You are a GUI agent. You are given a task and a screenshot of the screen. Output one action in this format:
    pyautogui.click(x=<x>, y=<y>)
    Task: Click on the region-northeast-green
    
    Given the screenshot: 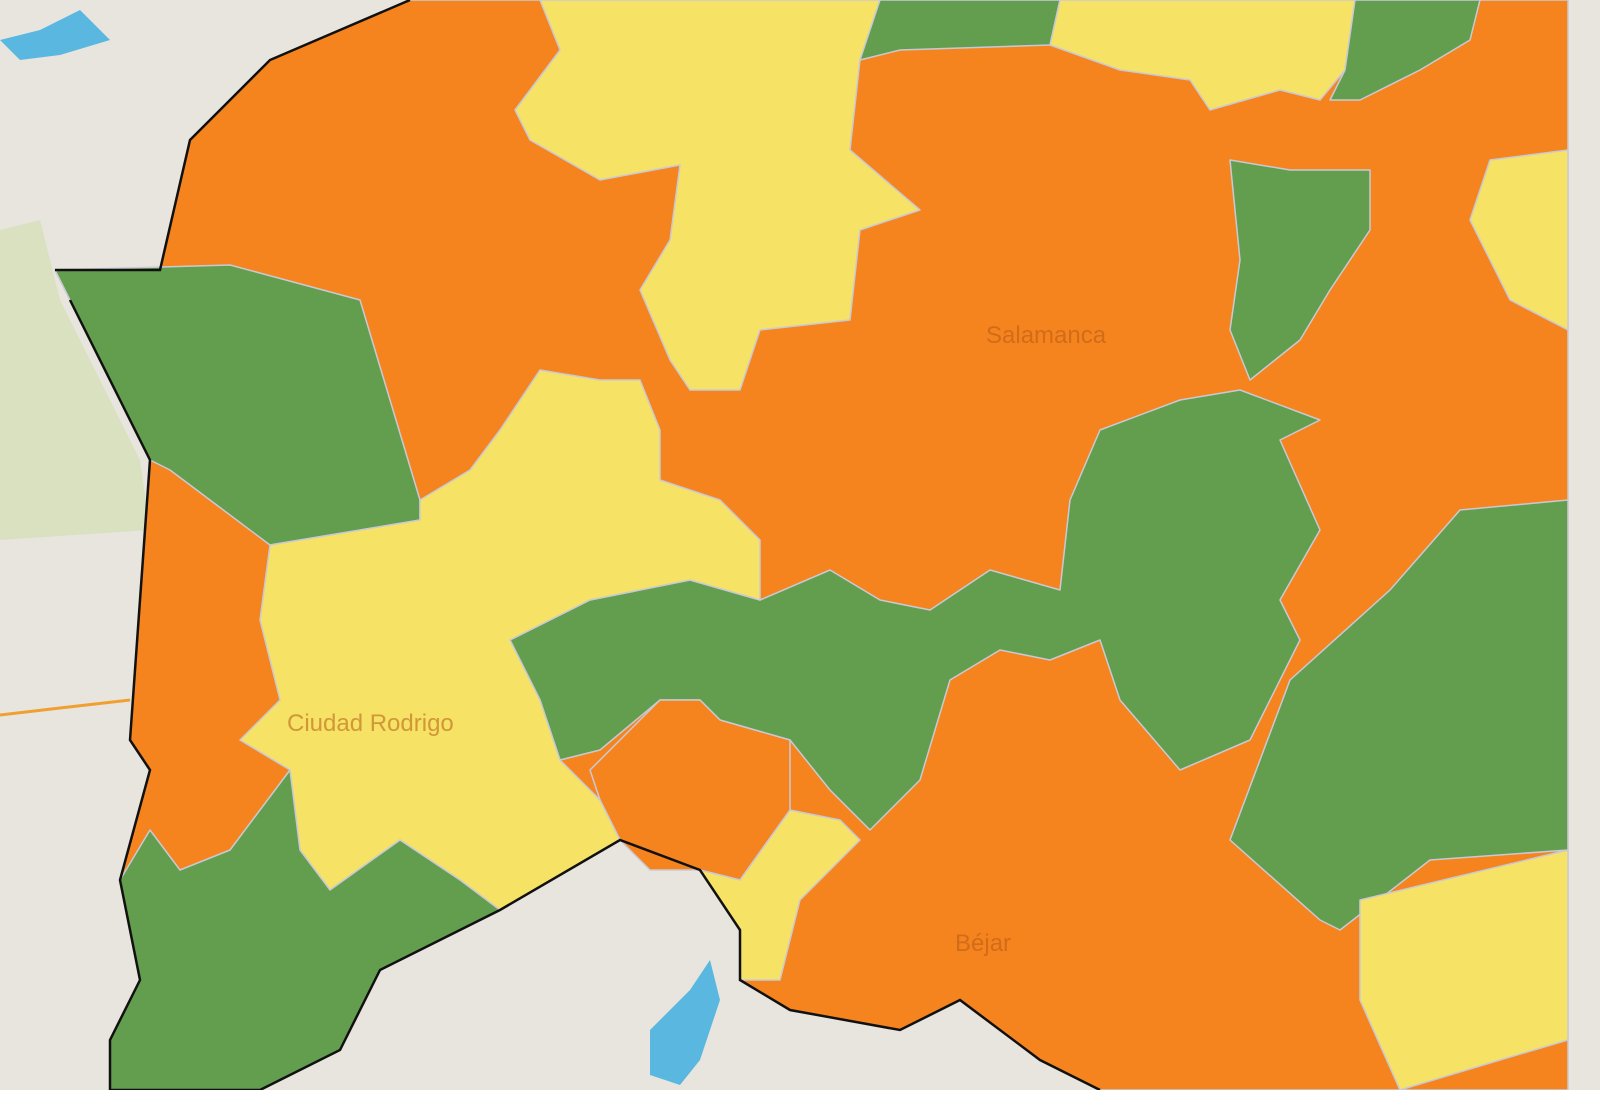 What is the action you would take?
    pyautogui.click(x=1405, y=50)
    